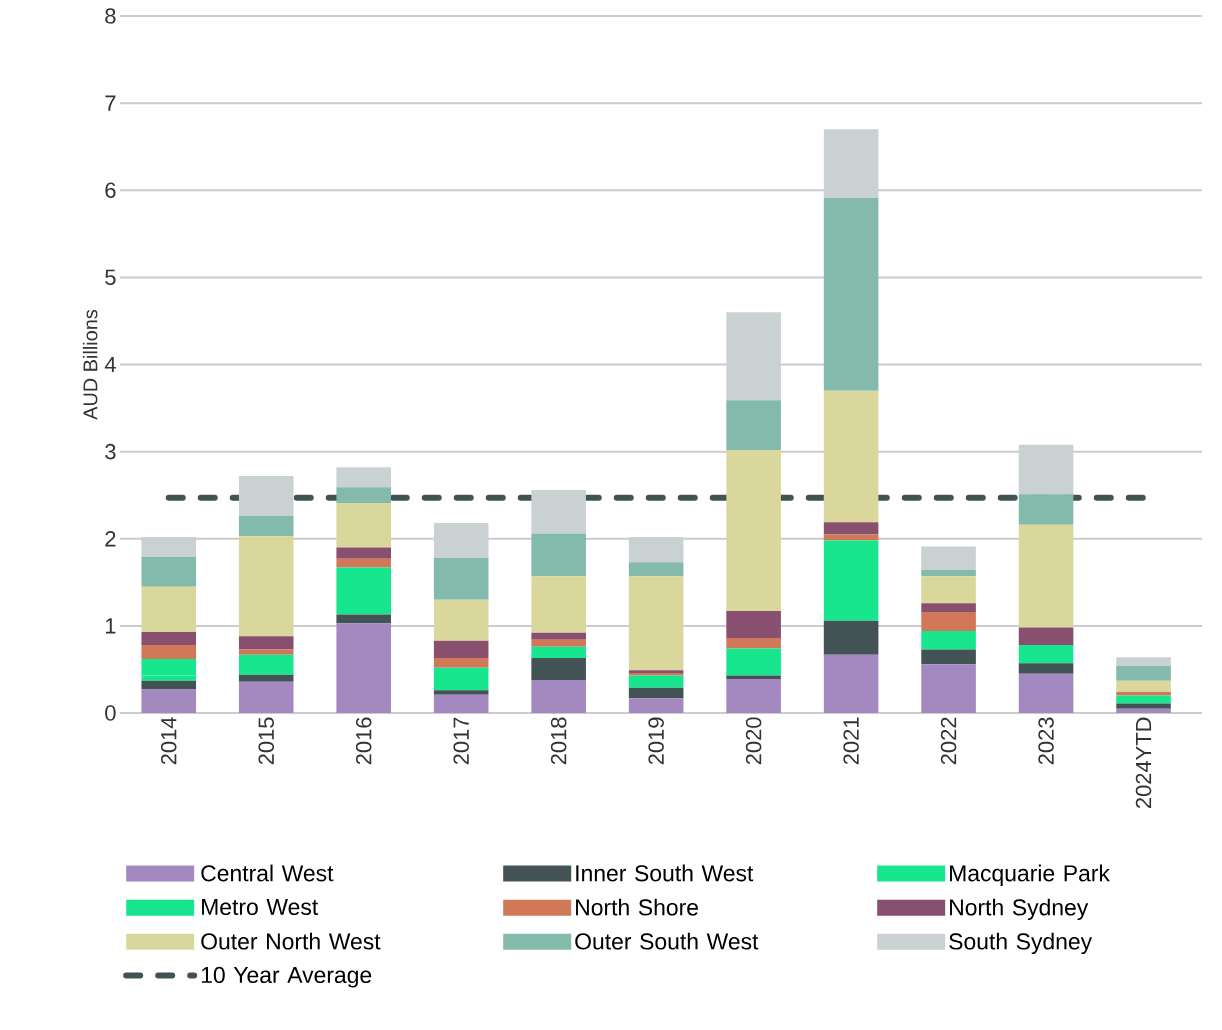 This screenshot has width=1222, height=1030. What do you see at coordinates (363, 741) in the screenshot?
I see `x-tick-label: 2016` at bounding box center [363, 741].